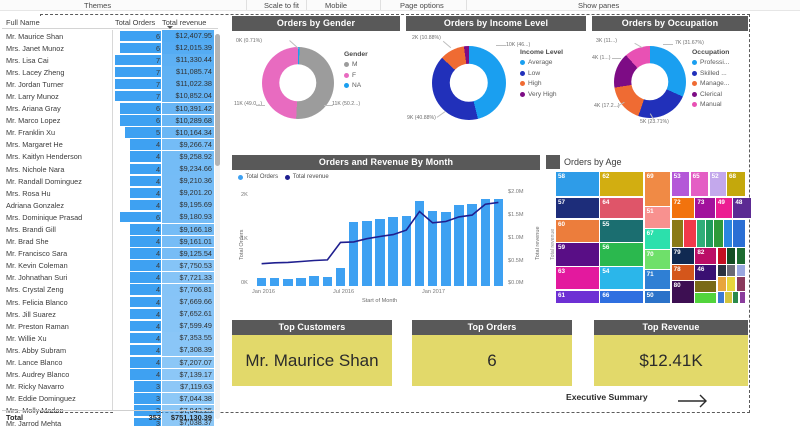 This screenshot has height=426, width=800. What do you see at coordinates (108, 350) in the screenshot?
I see `table-row: Mrs. Abby Subram 4 $7,308.39` at bounding box center [108, 350].